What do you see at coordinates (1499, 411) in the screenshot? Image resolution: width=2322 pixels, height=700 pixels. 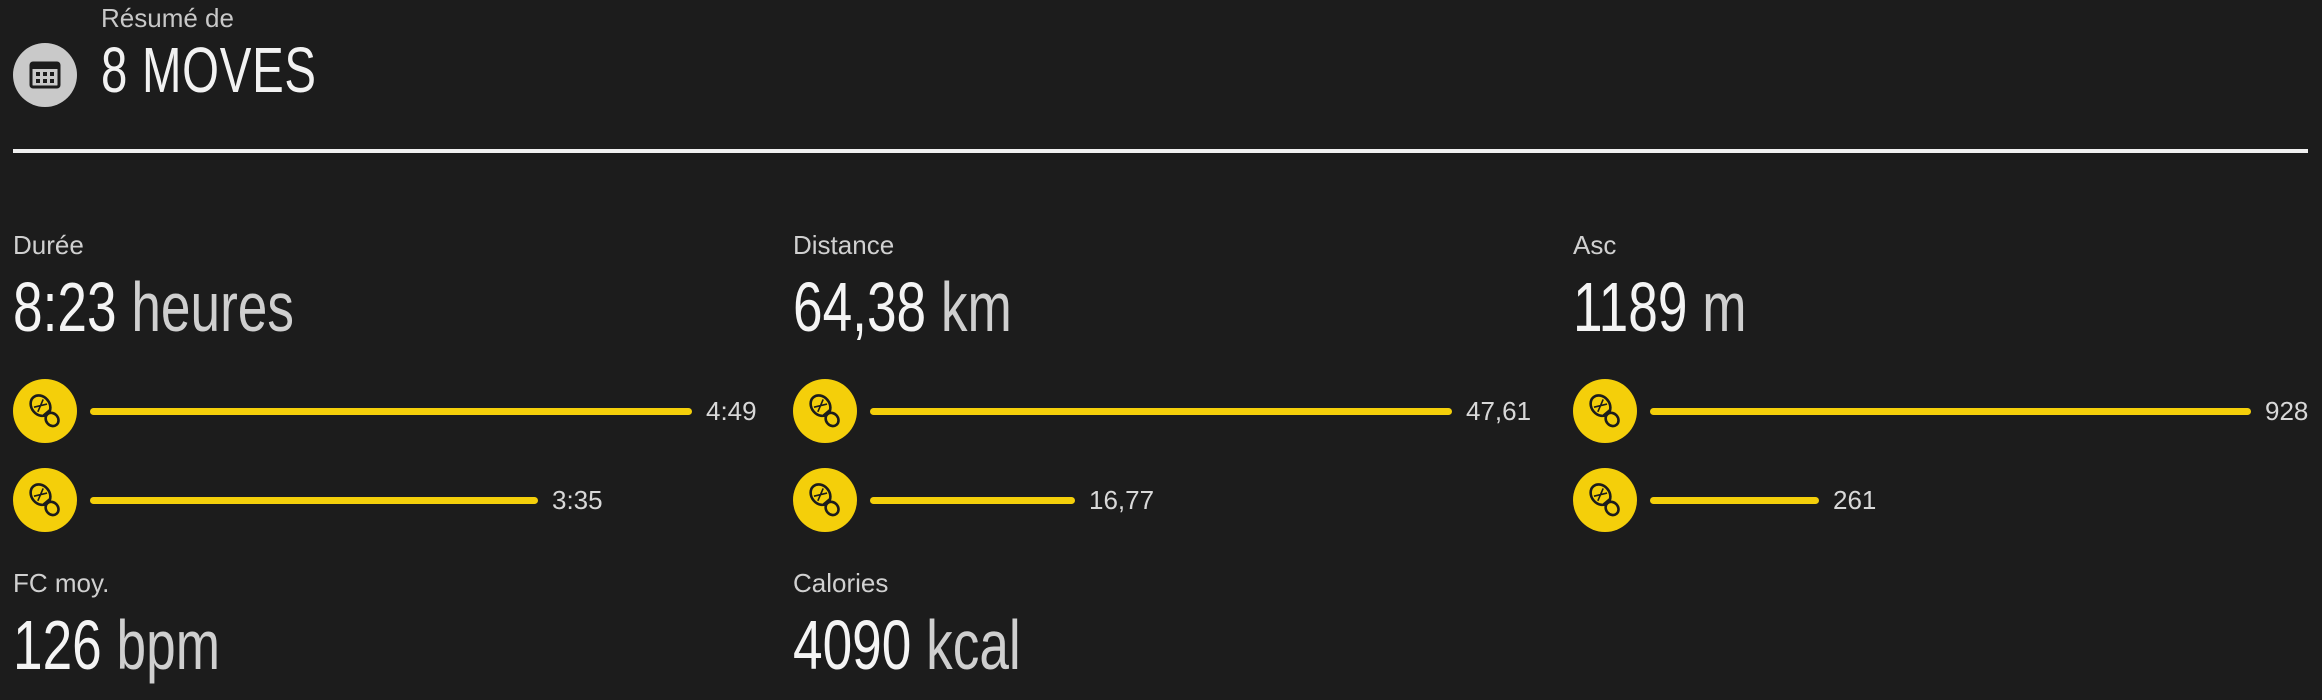 I see `distance-bar-1-value: 47,61` at bounding box center [1499, 411].